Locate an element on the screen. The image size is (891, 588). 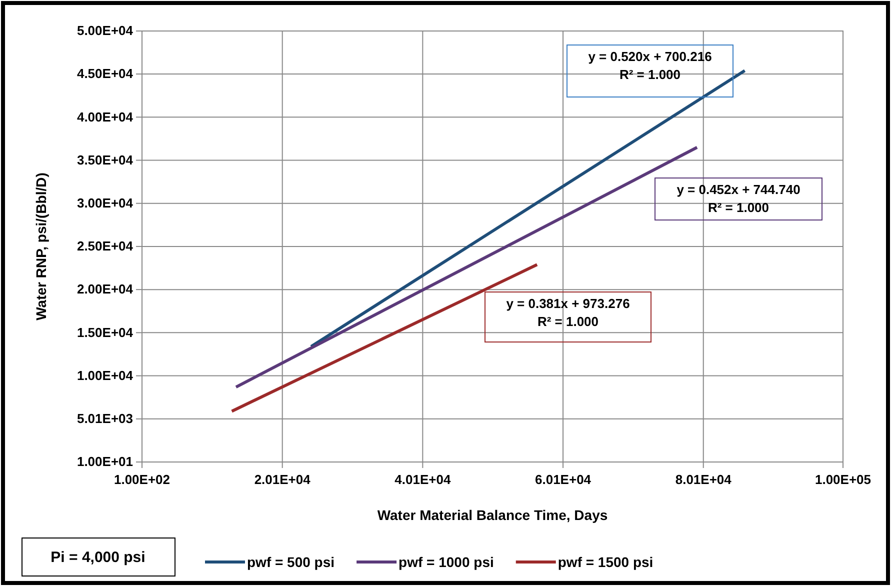
legend-label: pwf = 1000 psi is located at coordinates (446, 562).